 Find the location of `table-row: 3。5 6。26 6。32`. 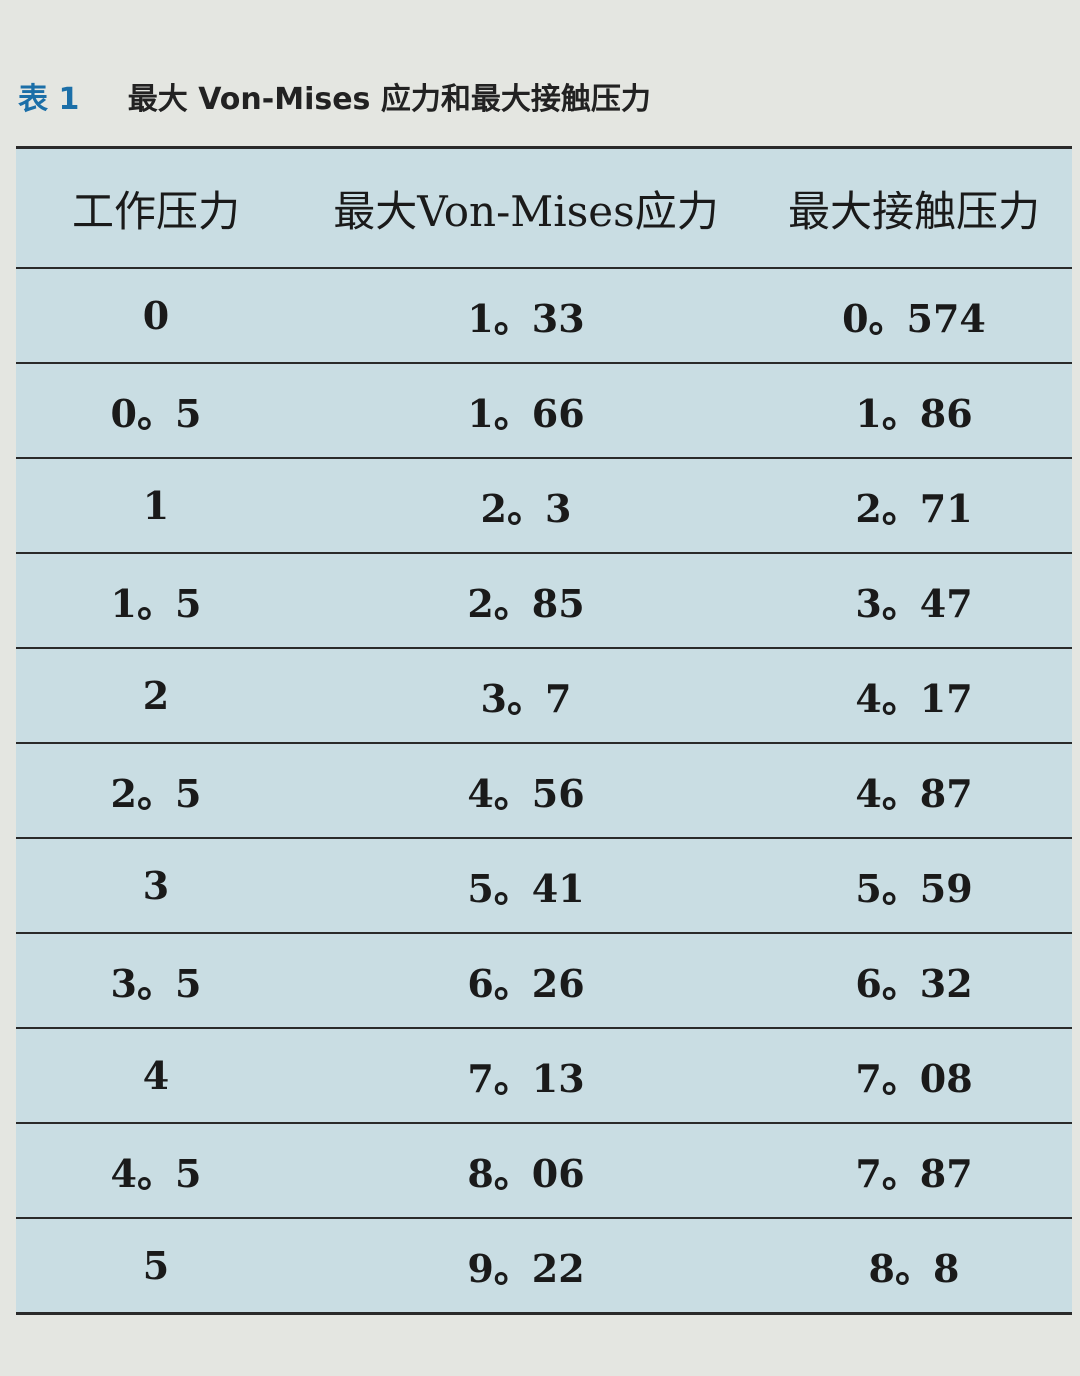

table-row: 3。5 6。26 6。32 is located at coordinates (544, 979).